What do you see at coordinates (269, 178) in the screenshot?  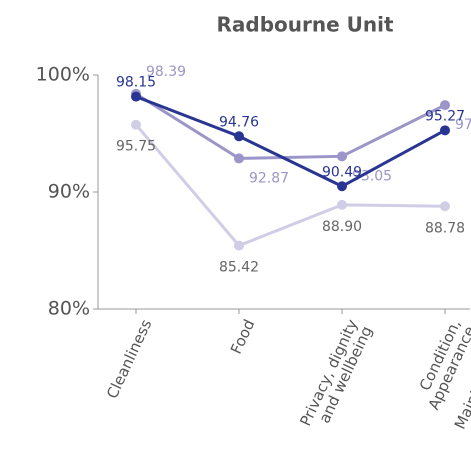 I see `data-label: 92.87` at bounding box center [269, 178].